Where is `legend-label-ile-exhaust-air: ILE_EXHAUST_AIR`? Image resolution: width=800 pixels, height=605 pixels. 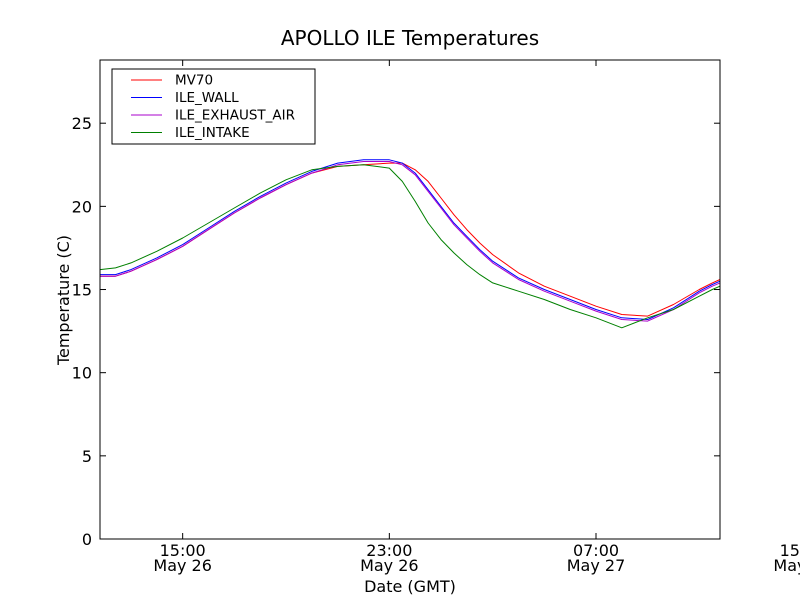 legend-label-ile-exhaust-air: ILE_EXHAUST_AIR is located at coordinates (235, 116).